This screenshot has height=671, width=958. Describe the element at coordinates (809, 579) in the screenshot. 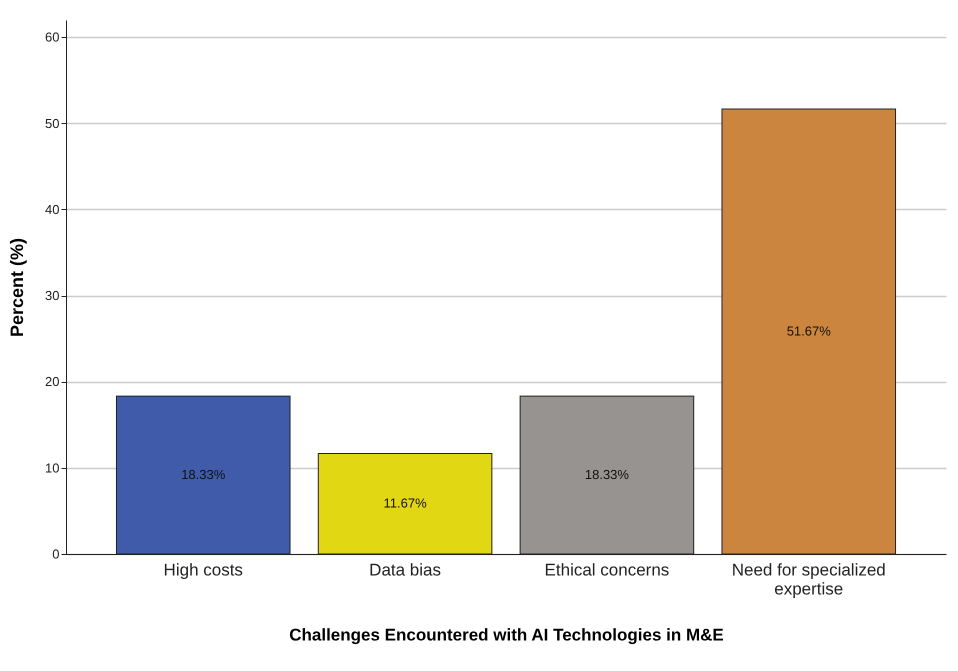

I see `x-tick-label: Need for specialized expertise` at that location.